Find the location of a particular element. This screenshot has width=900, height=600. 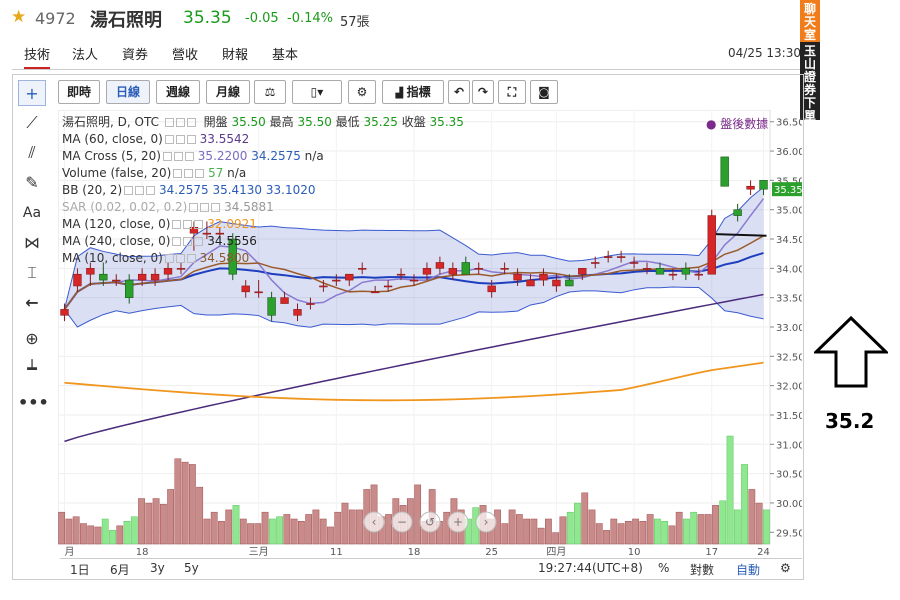

tab-margin: 資券 is located at coordinates (135, 55).